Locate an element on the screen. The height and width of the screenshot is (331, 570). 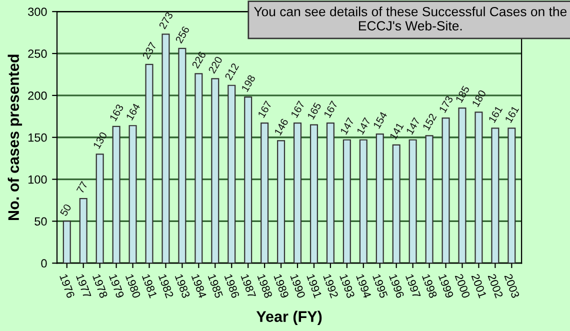
y-tick-label: 250 is located at coordinates (37, 54).